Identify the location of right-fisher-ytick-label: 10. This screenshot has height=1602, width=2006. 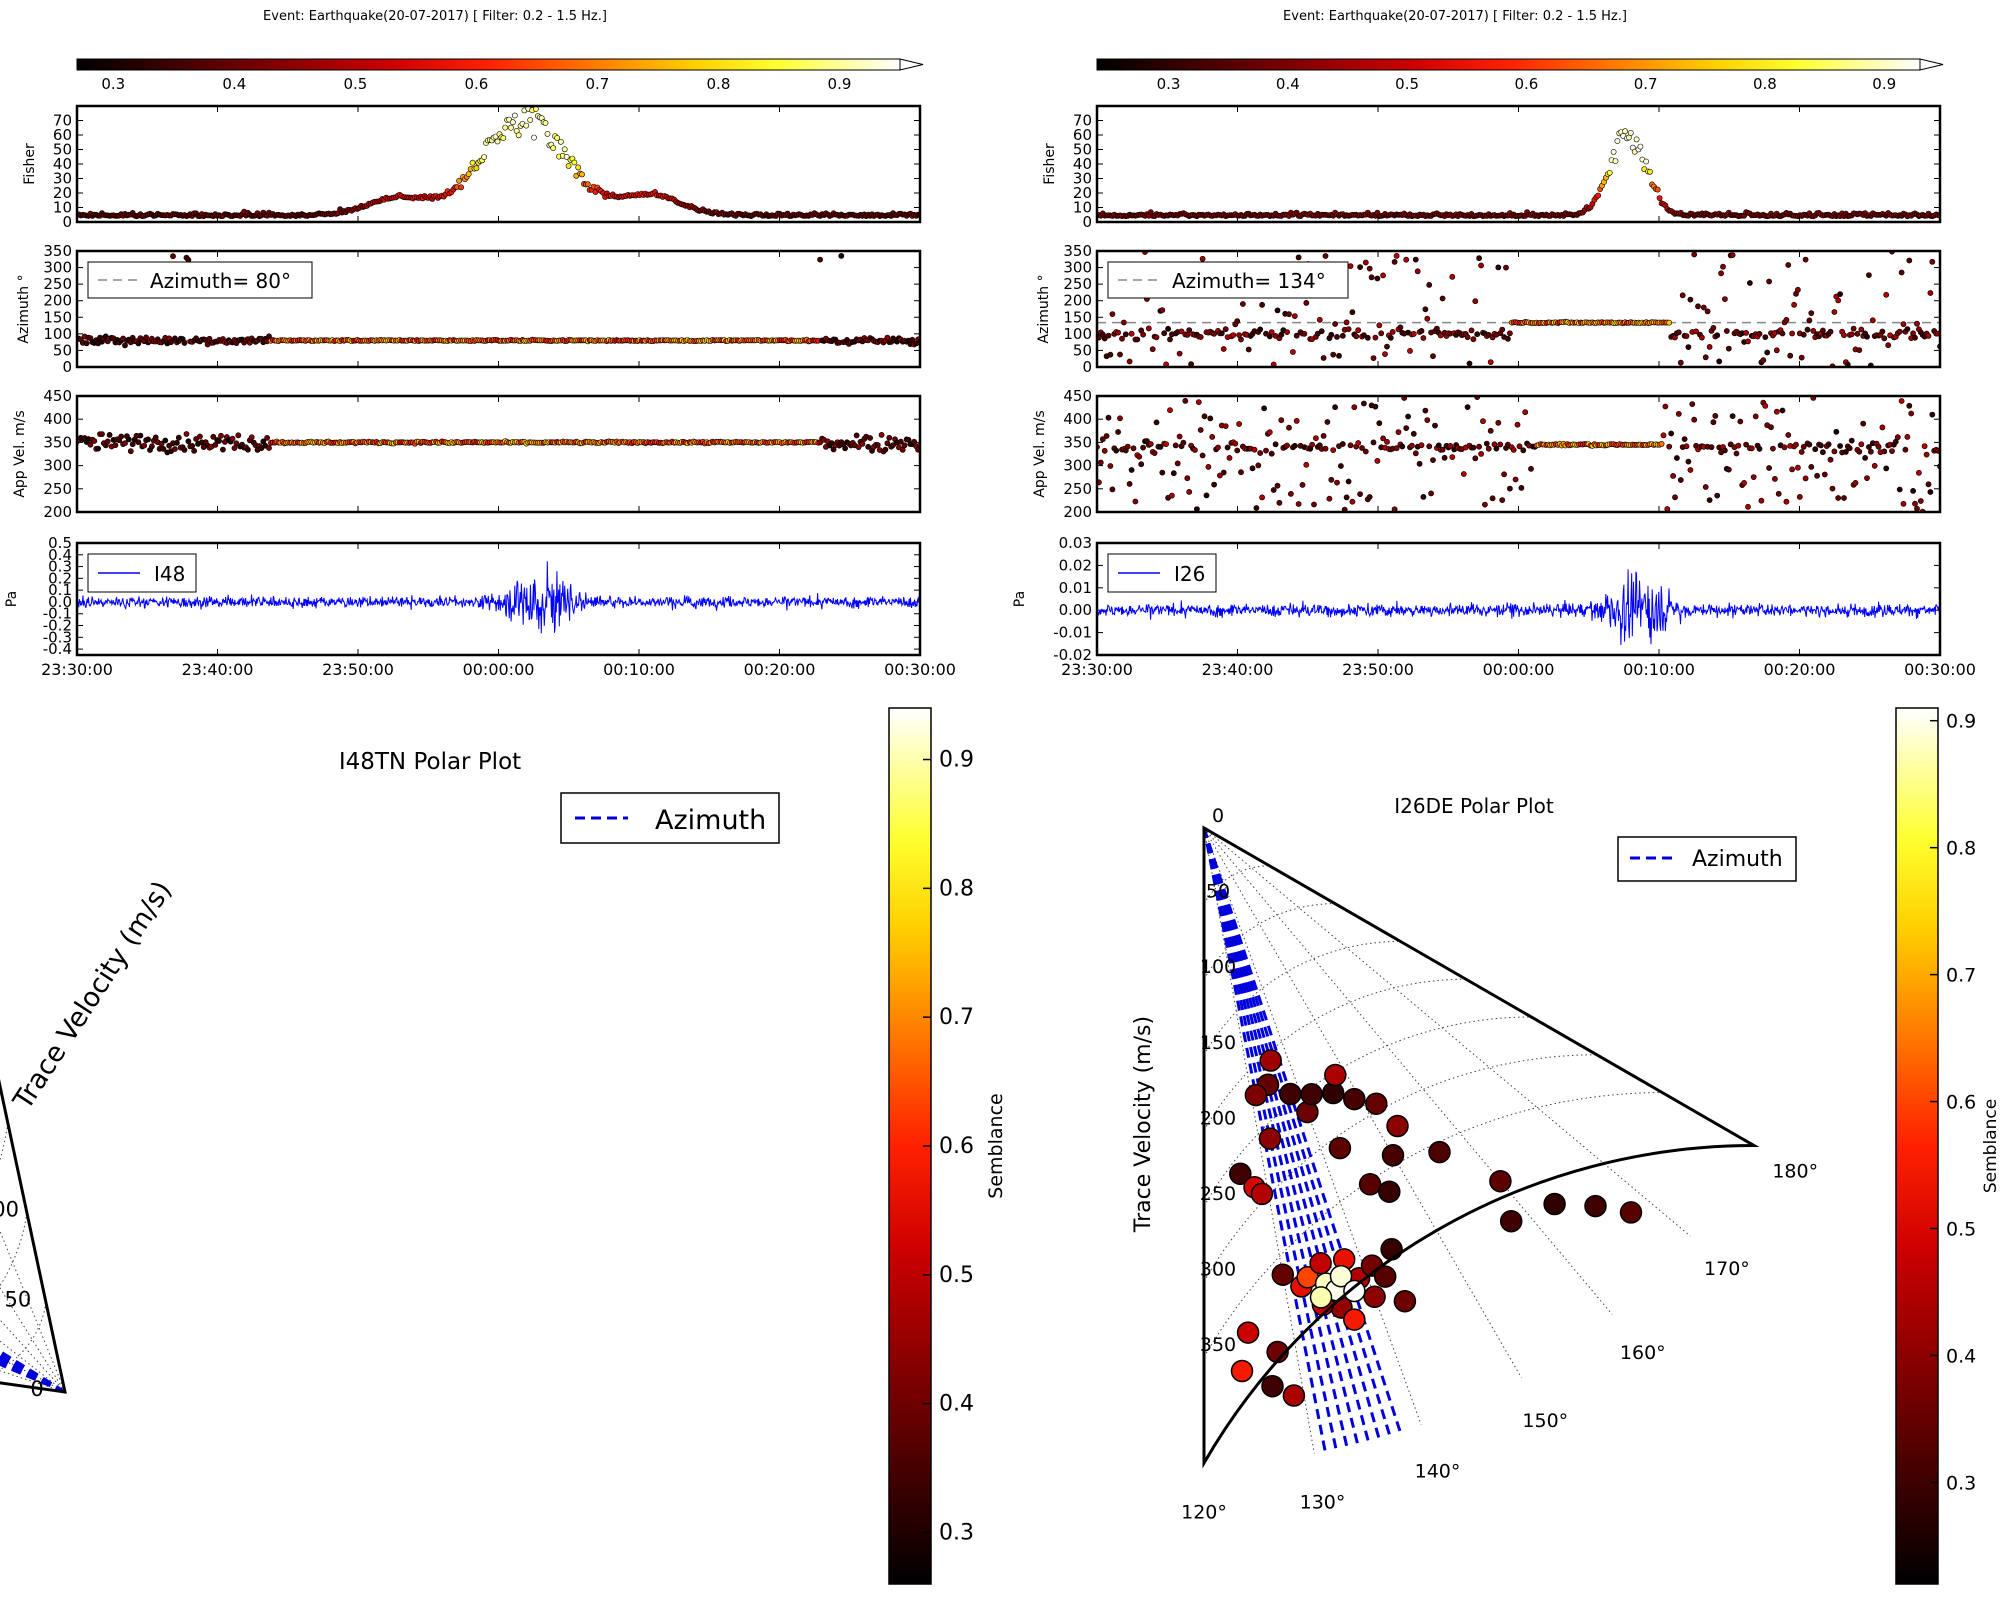
(1082, 208).